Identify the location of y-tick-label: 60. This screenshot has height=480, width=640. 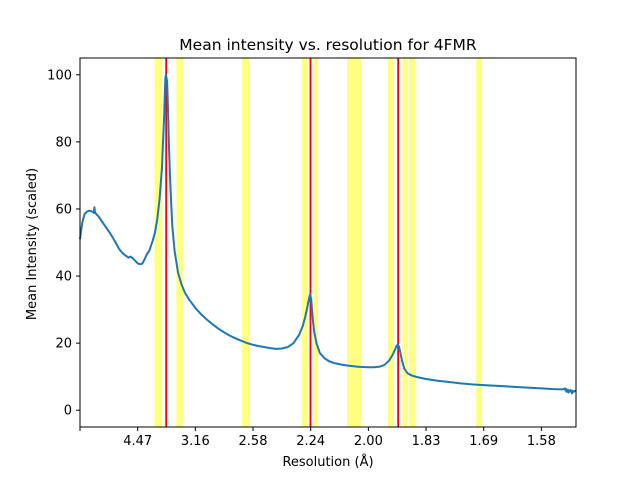
(63, 209).